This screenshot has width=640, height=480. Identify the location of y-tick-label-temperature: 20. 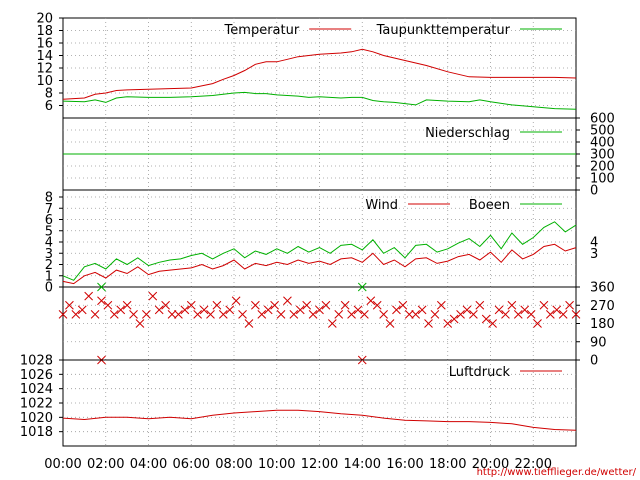
(44, 19).